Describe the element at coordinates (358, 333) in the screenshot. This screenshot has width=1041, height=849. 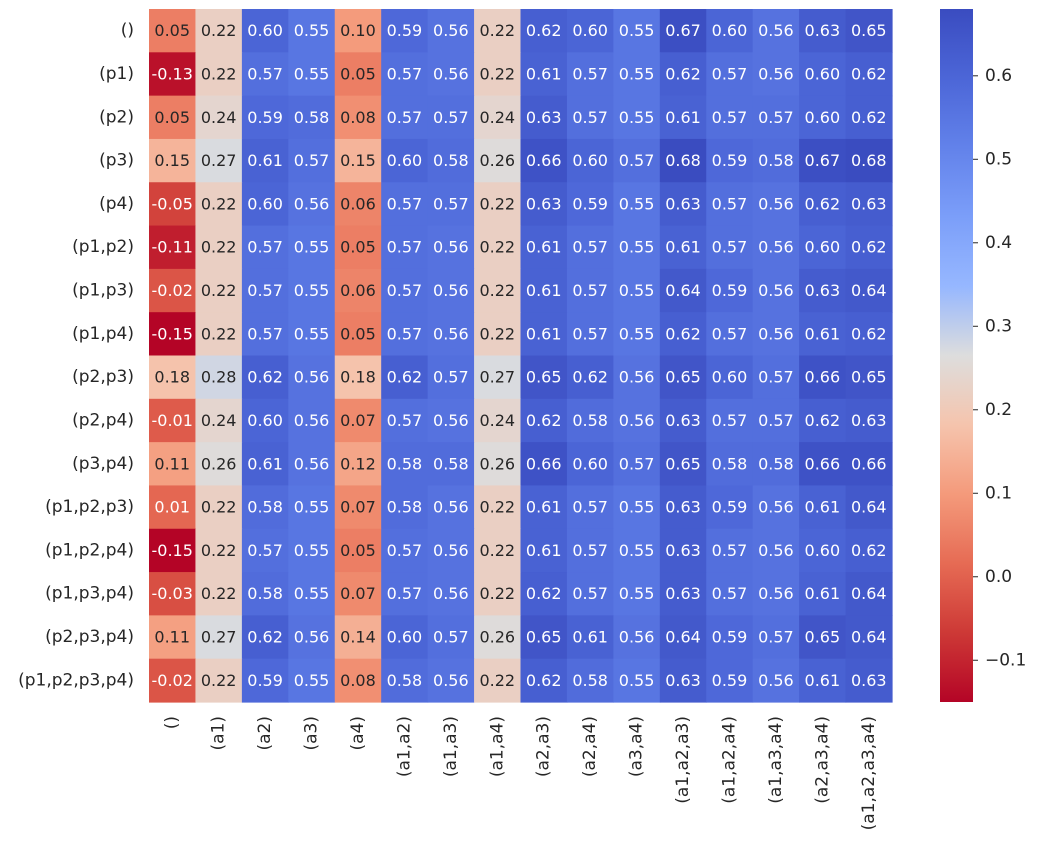
I see `cell-annotation: 0.05` at that location.